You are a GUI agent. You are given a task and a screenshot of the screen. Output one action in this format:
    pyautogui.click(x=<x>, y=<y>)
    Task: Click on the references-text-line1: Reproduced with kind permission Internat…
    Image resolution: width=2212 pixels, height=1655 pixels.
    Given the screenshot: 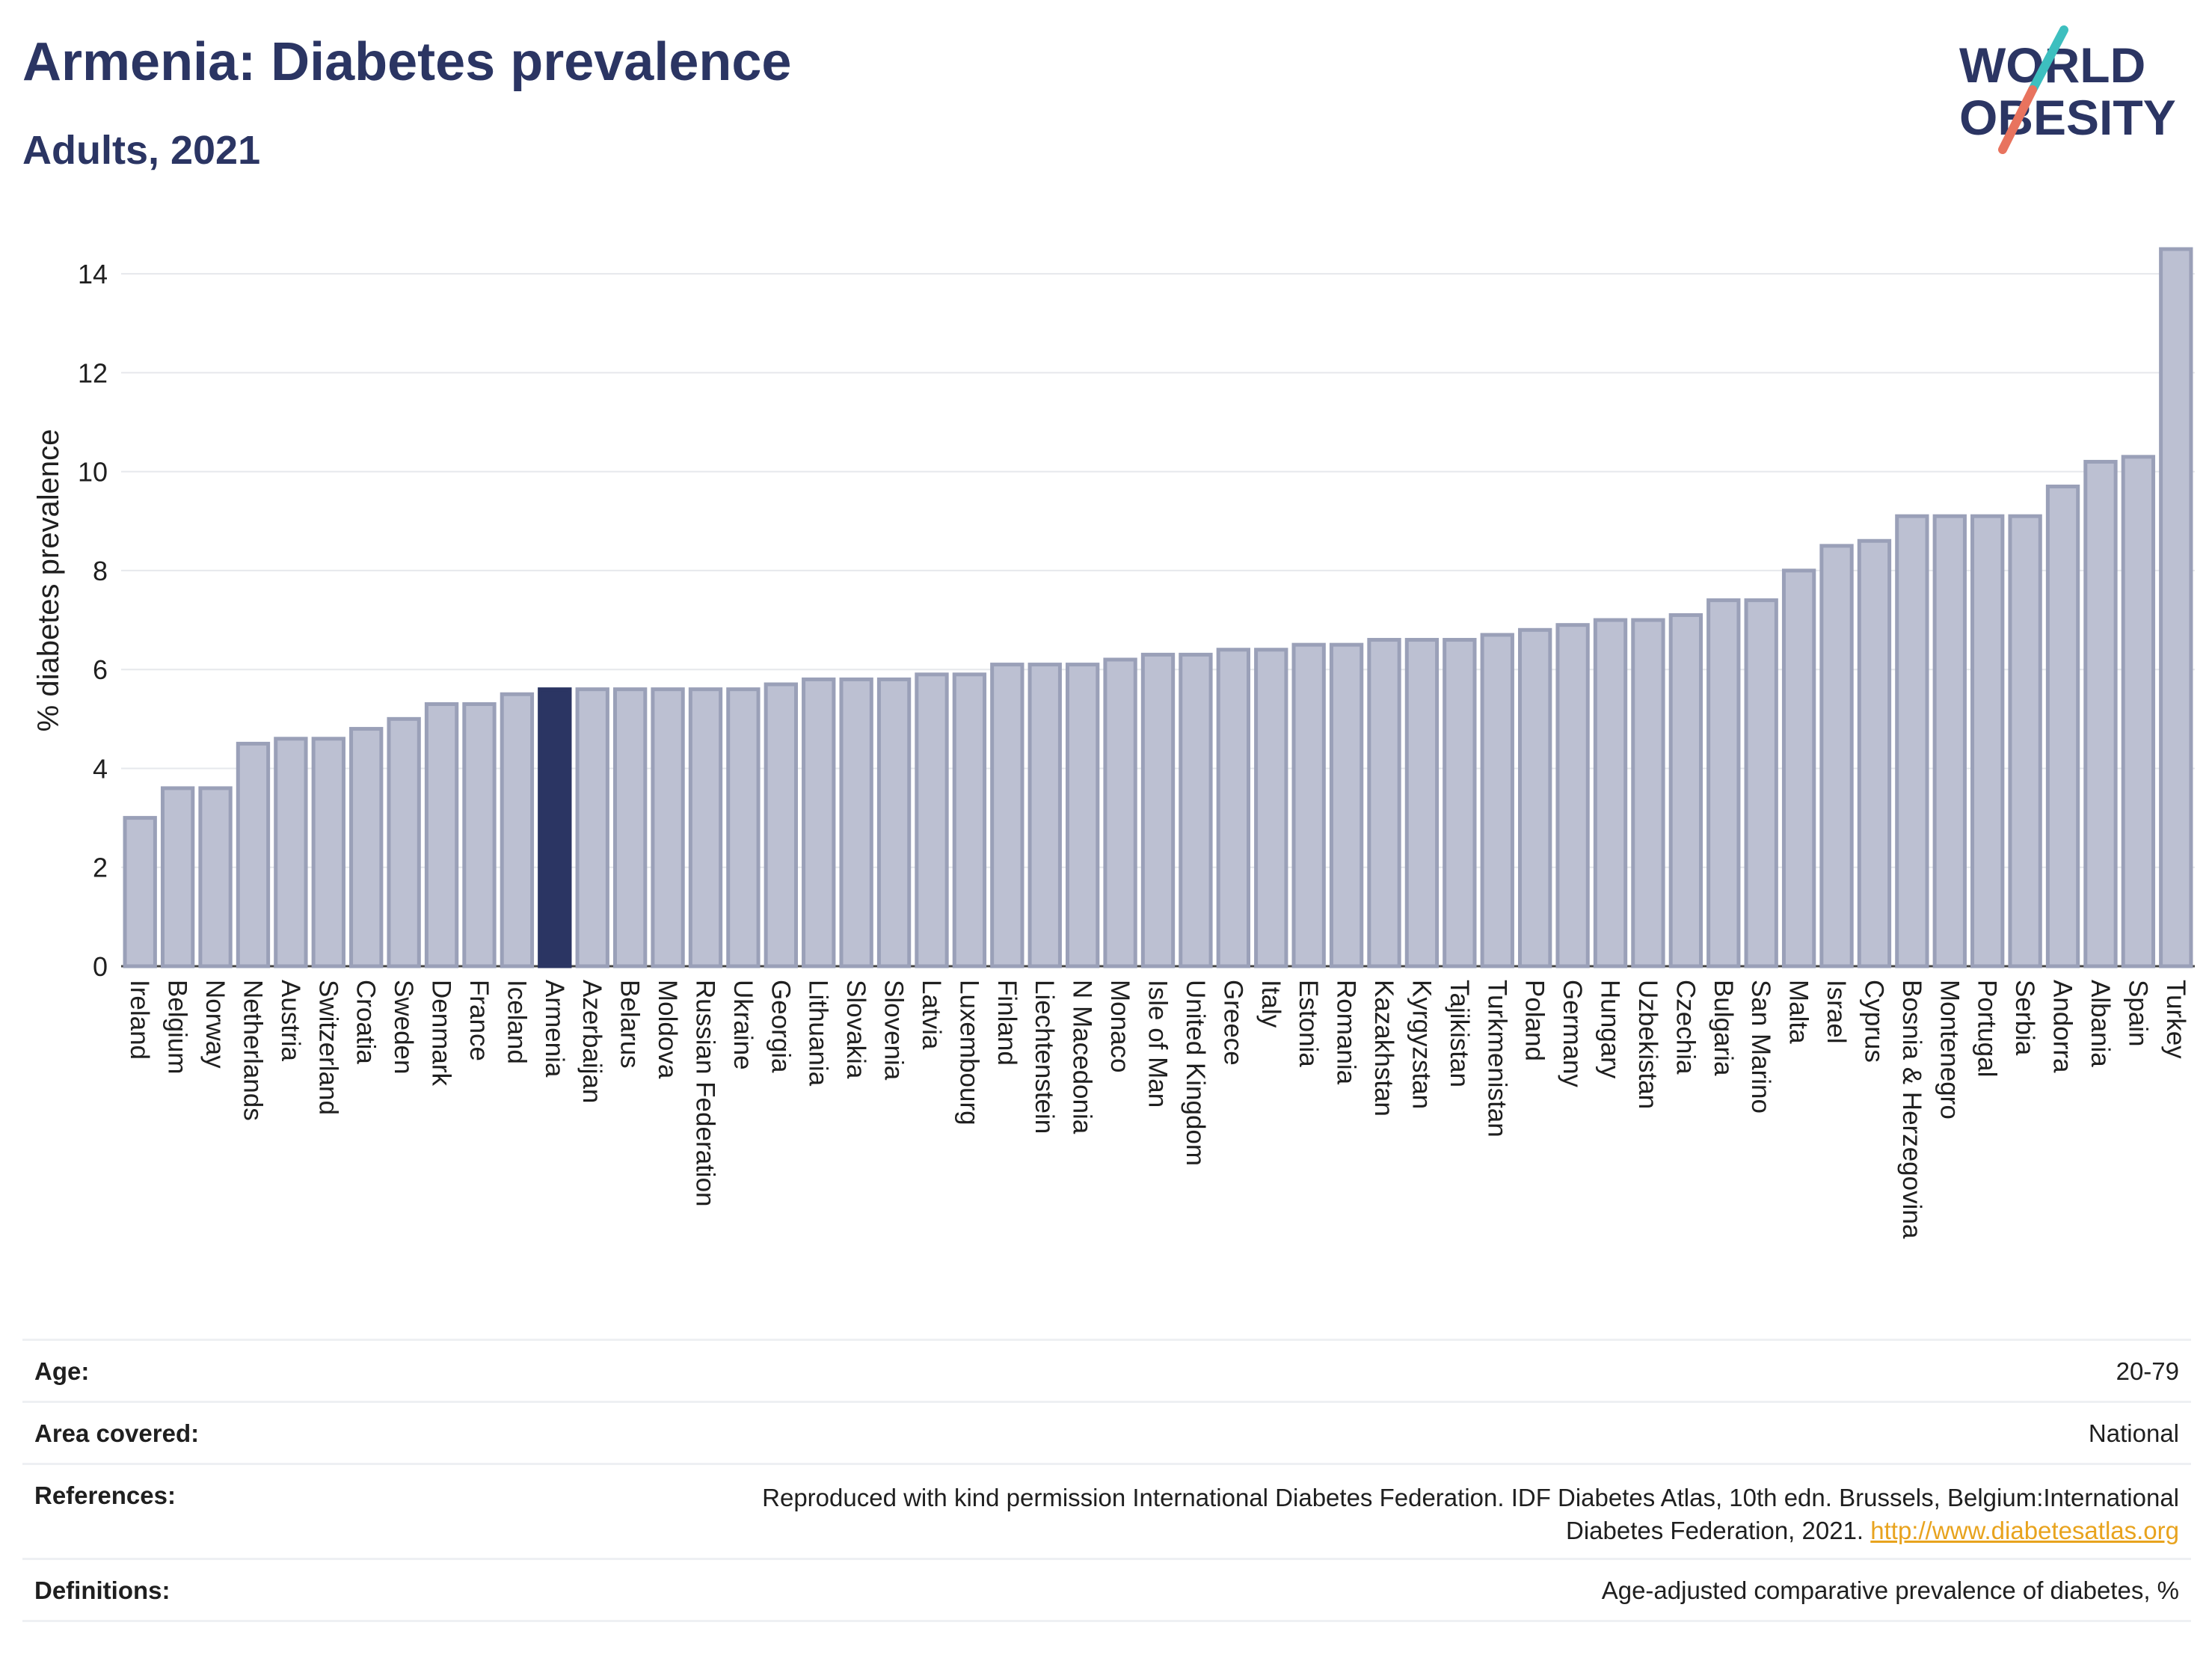 What is the action you would take?
    pyautogui.click(x=1470, y=1497)
    